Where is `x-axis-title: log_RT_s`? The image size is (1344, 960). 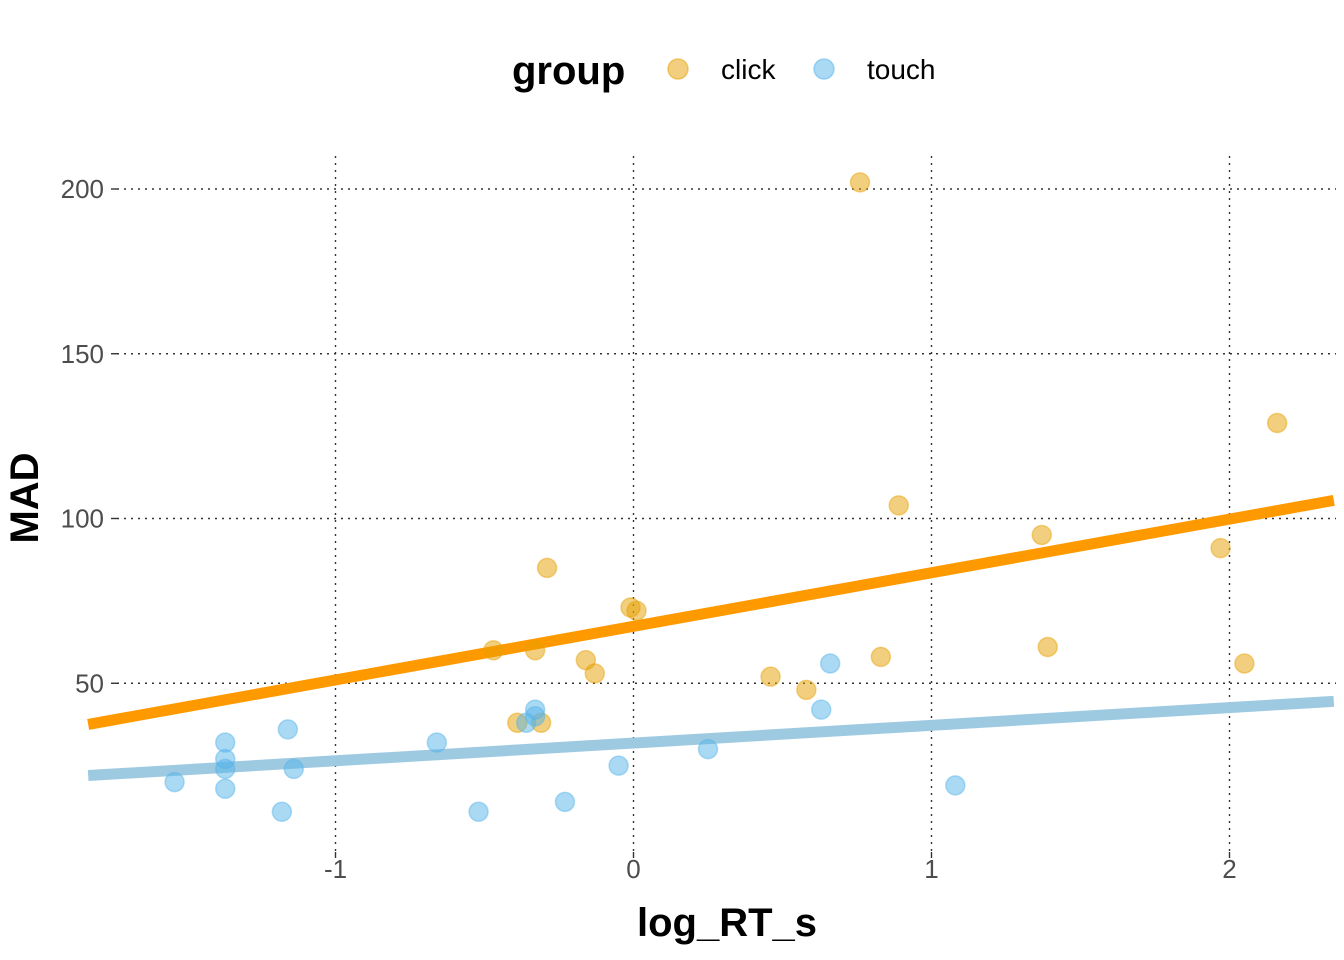
x-axis-title: log_RT_s is located at coordinates (727, 923).